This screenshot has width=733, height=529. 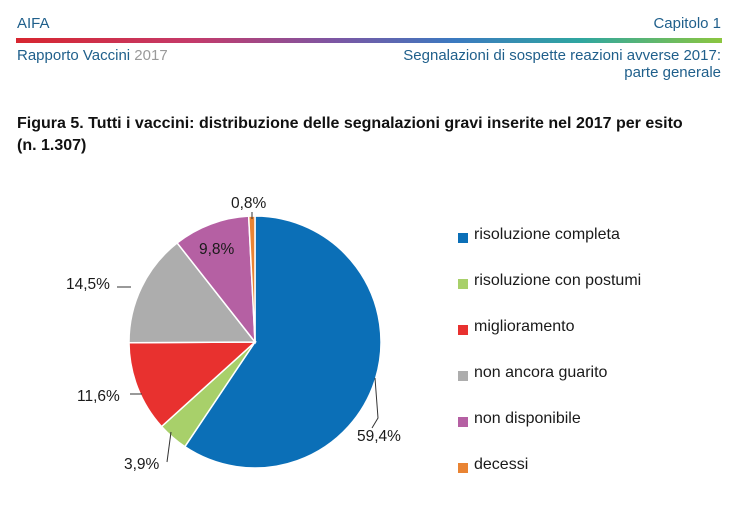 I want to click on pie-slice-non-ancora-guarito, so click(x=192, y=292).